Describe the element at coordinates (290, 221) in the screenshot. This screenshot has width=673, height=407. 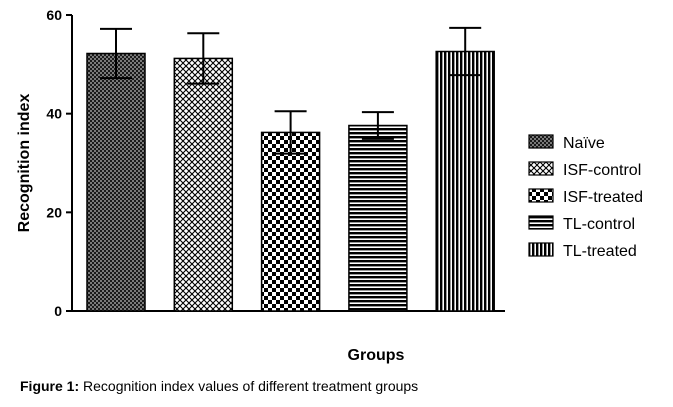
I see `bar-isf-treated` at that location.